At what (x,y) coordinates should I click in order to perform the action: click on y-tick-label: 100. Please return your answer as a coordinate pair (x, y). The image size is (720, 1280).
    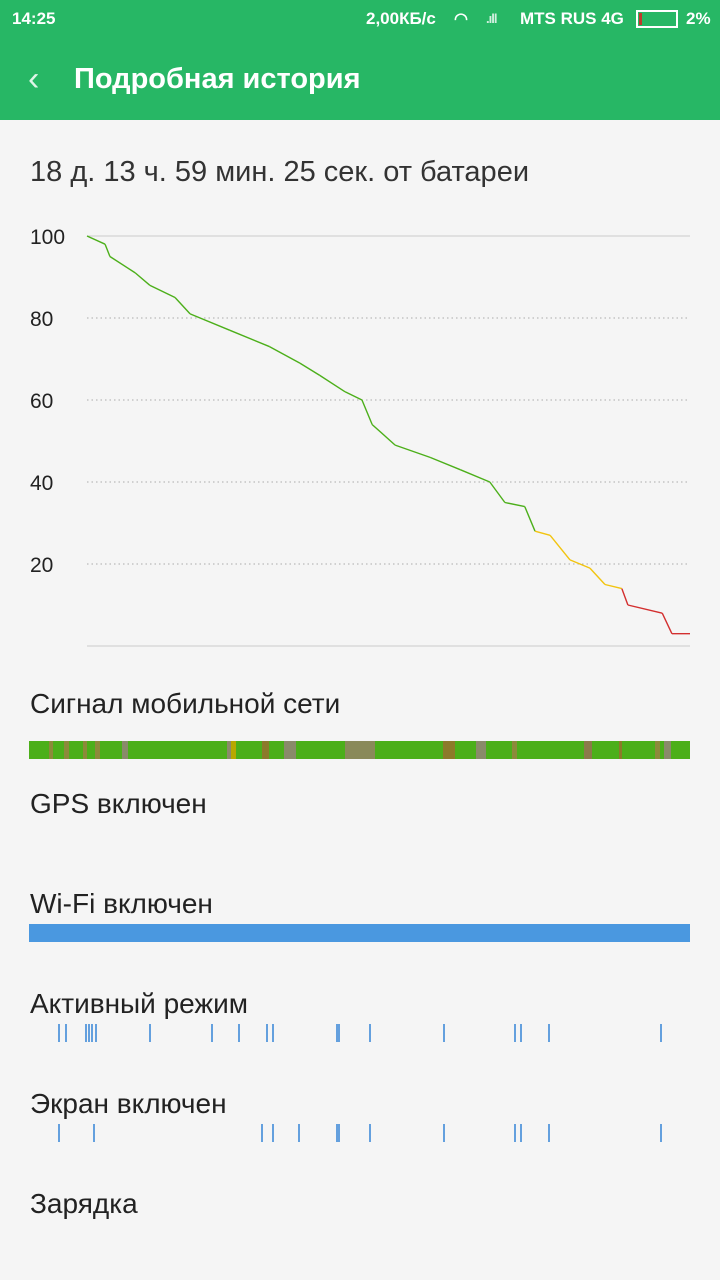
    Looking at the image, I should click on (47, 237).